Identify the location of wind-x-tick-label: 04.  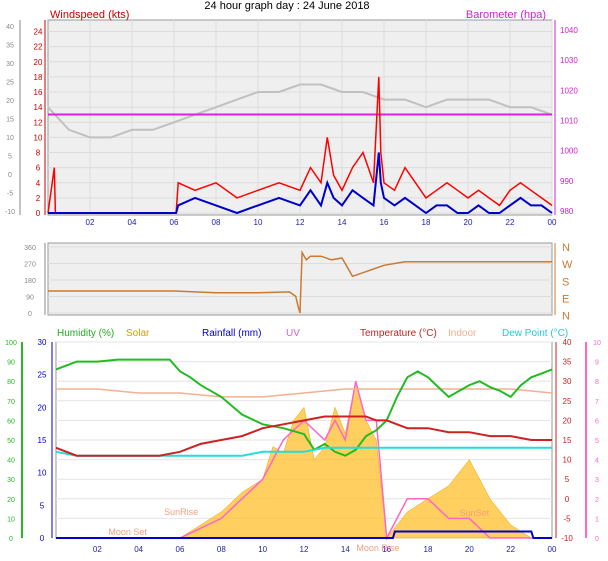
(132, 222).